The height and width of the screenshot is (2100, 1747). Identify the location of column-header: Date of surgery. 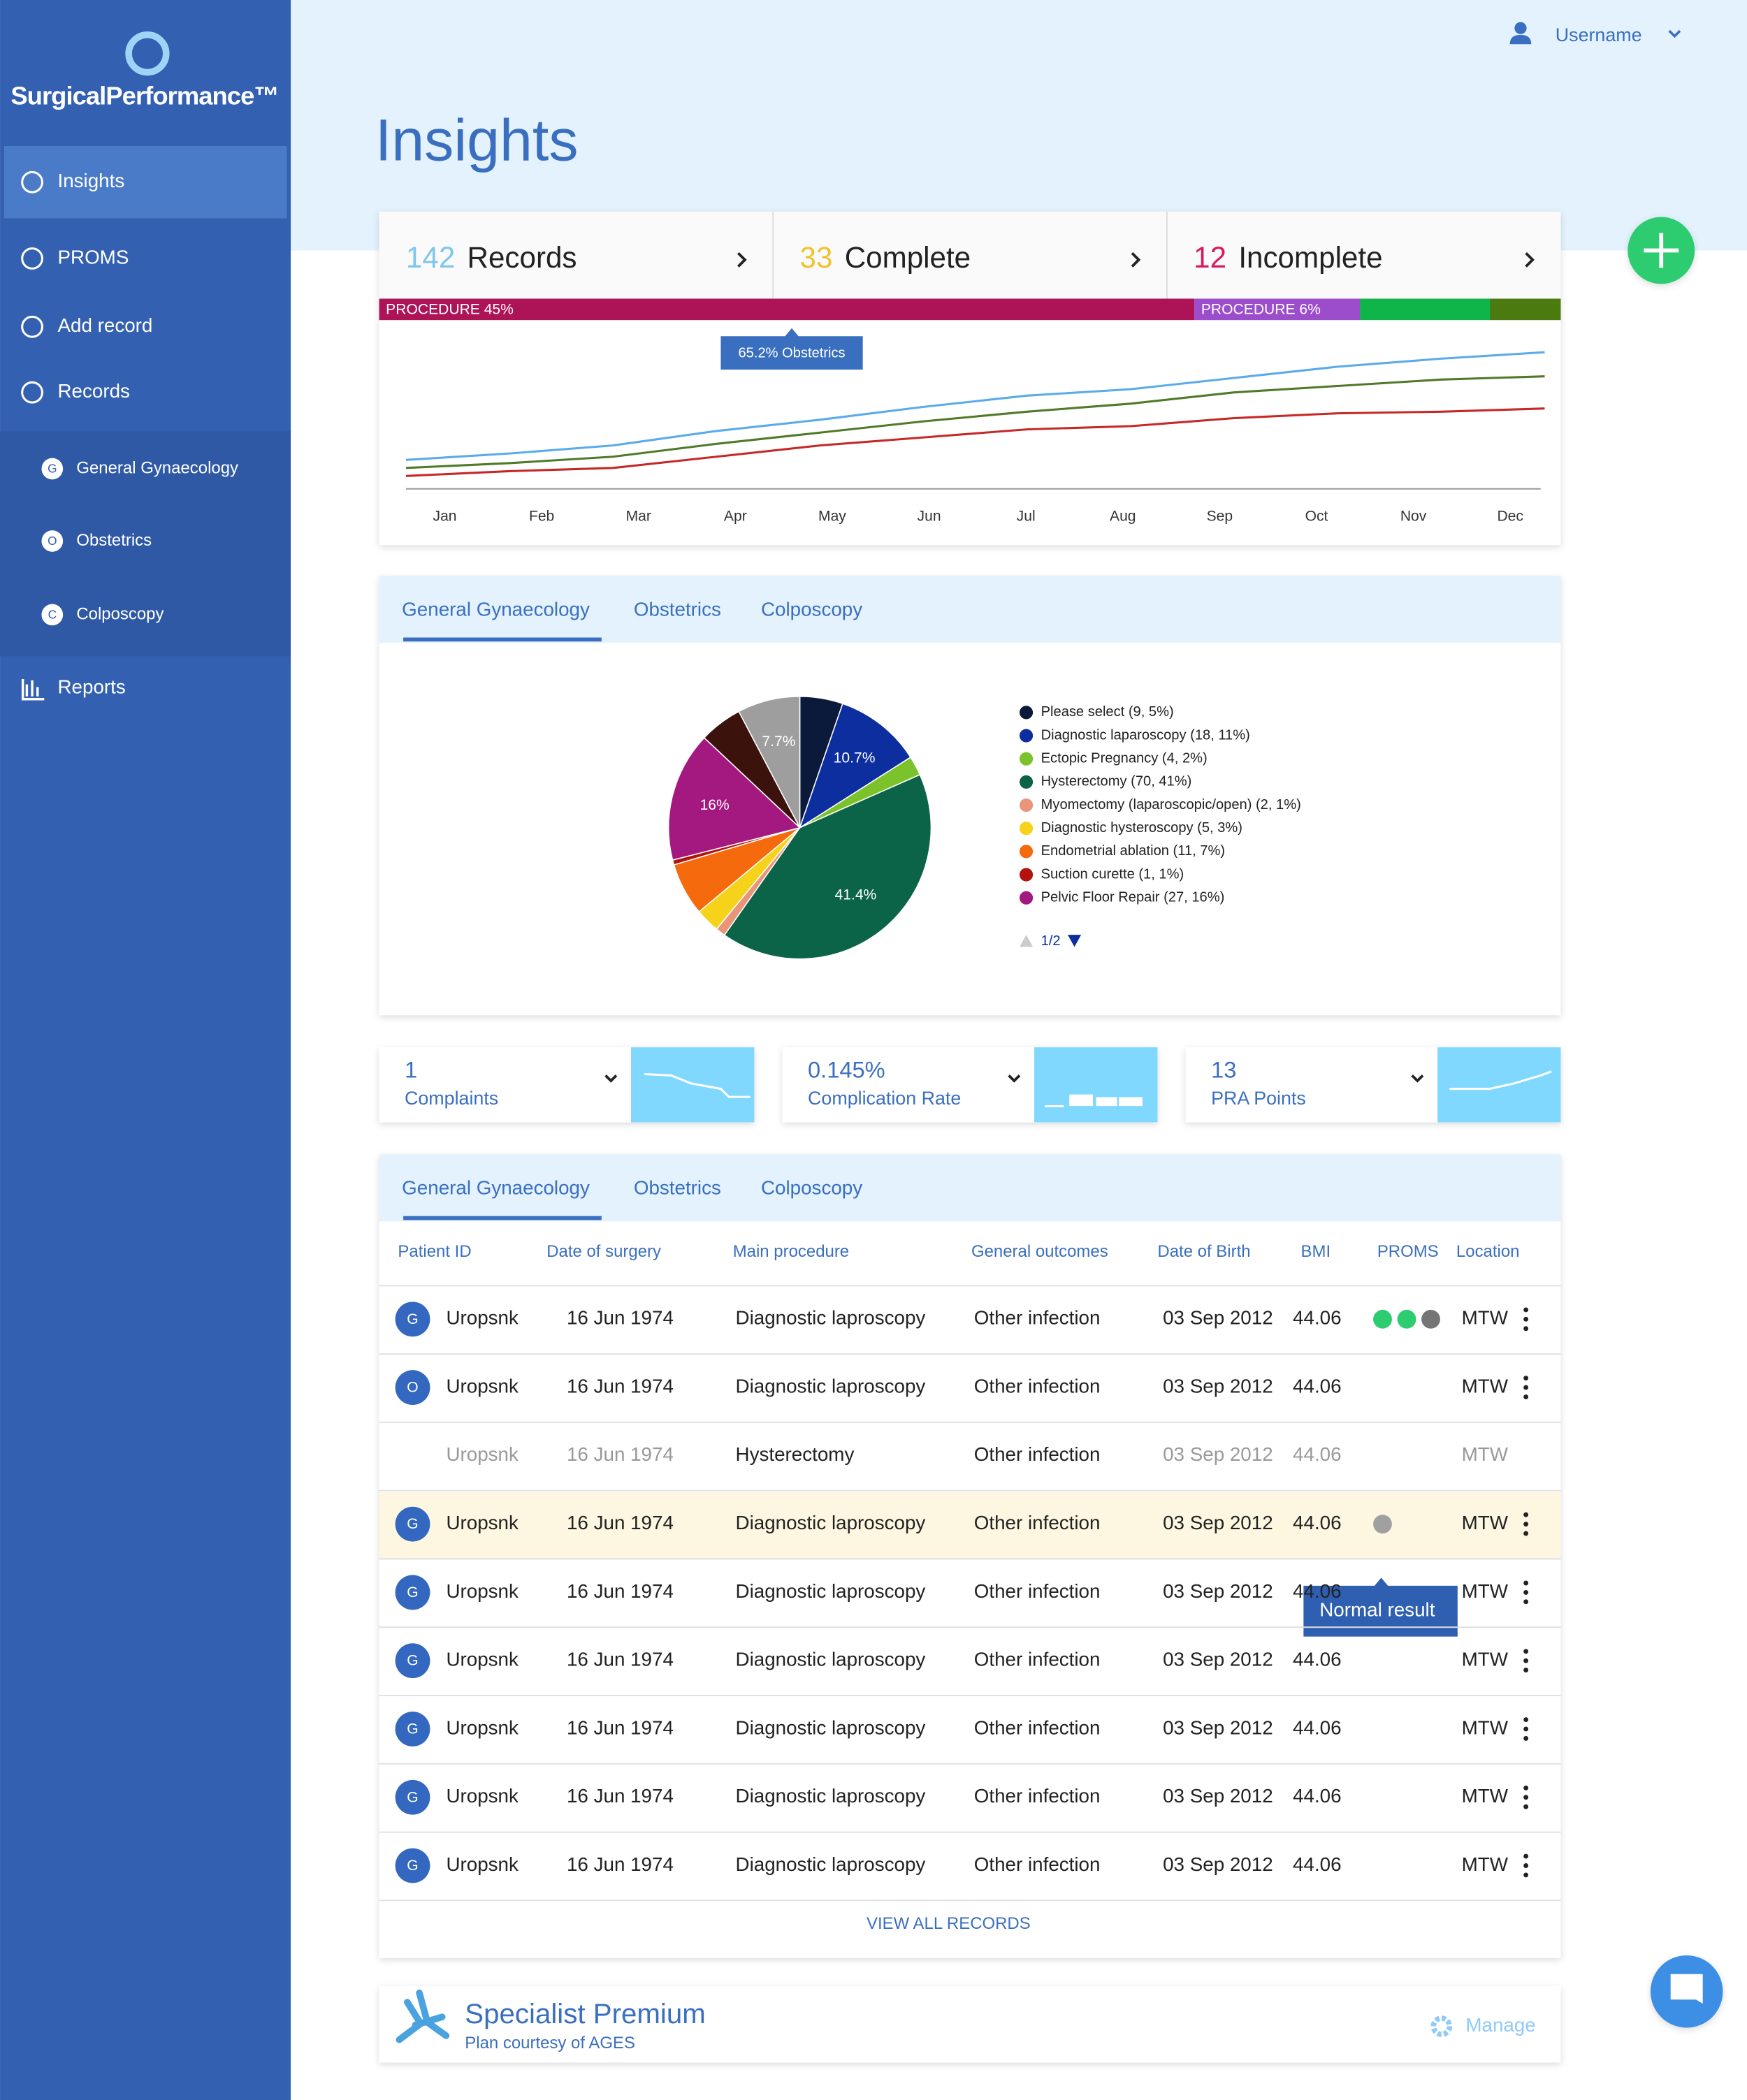
(603, 1252).